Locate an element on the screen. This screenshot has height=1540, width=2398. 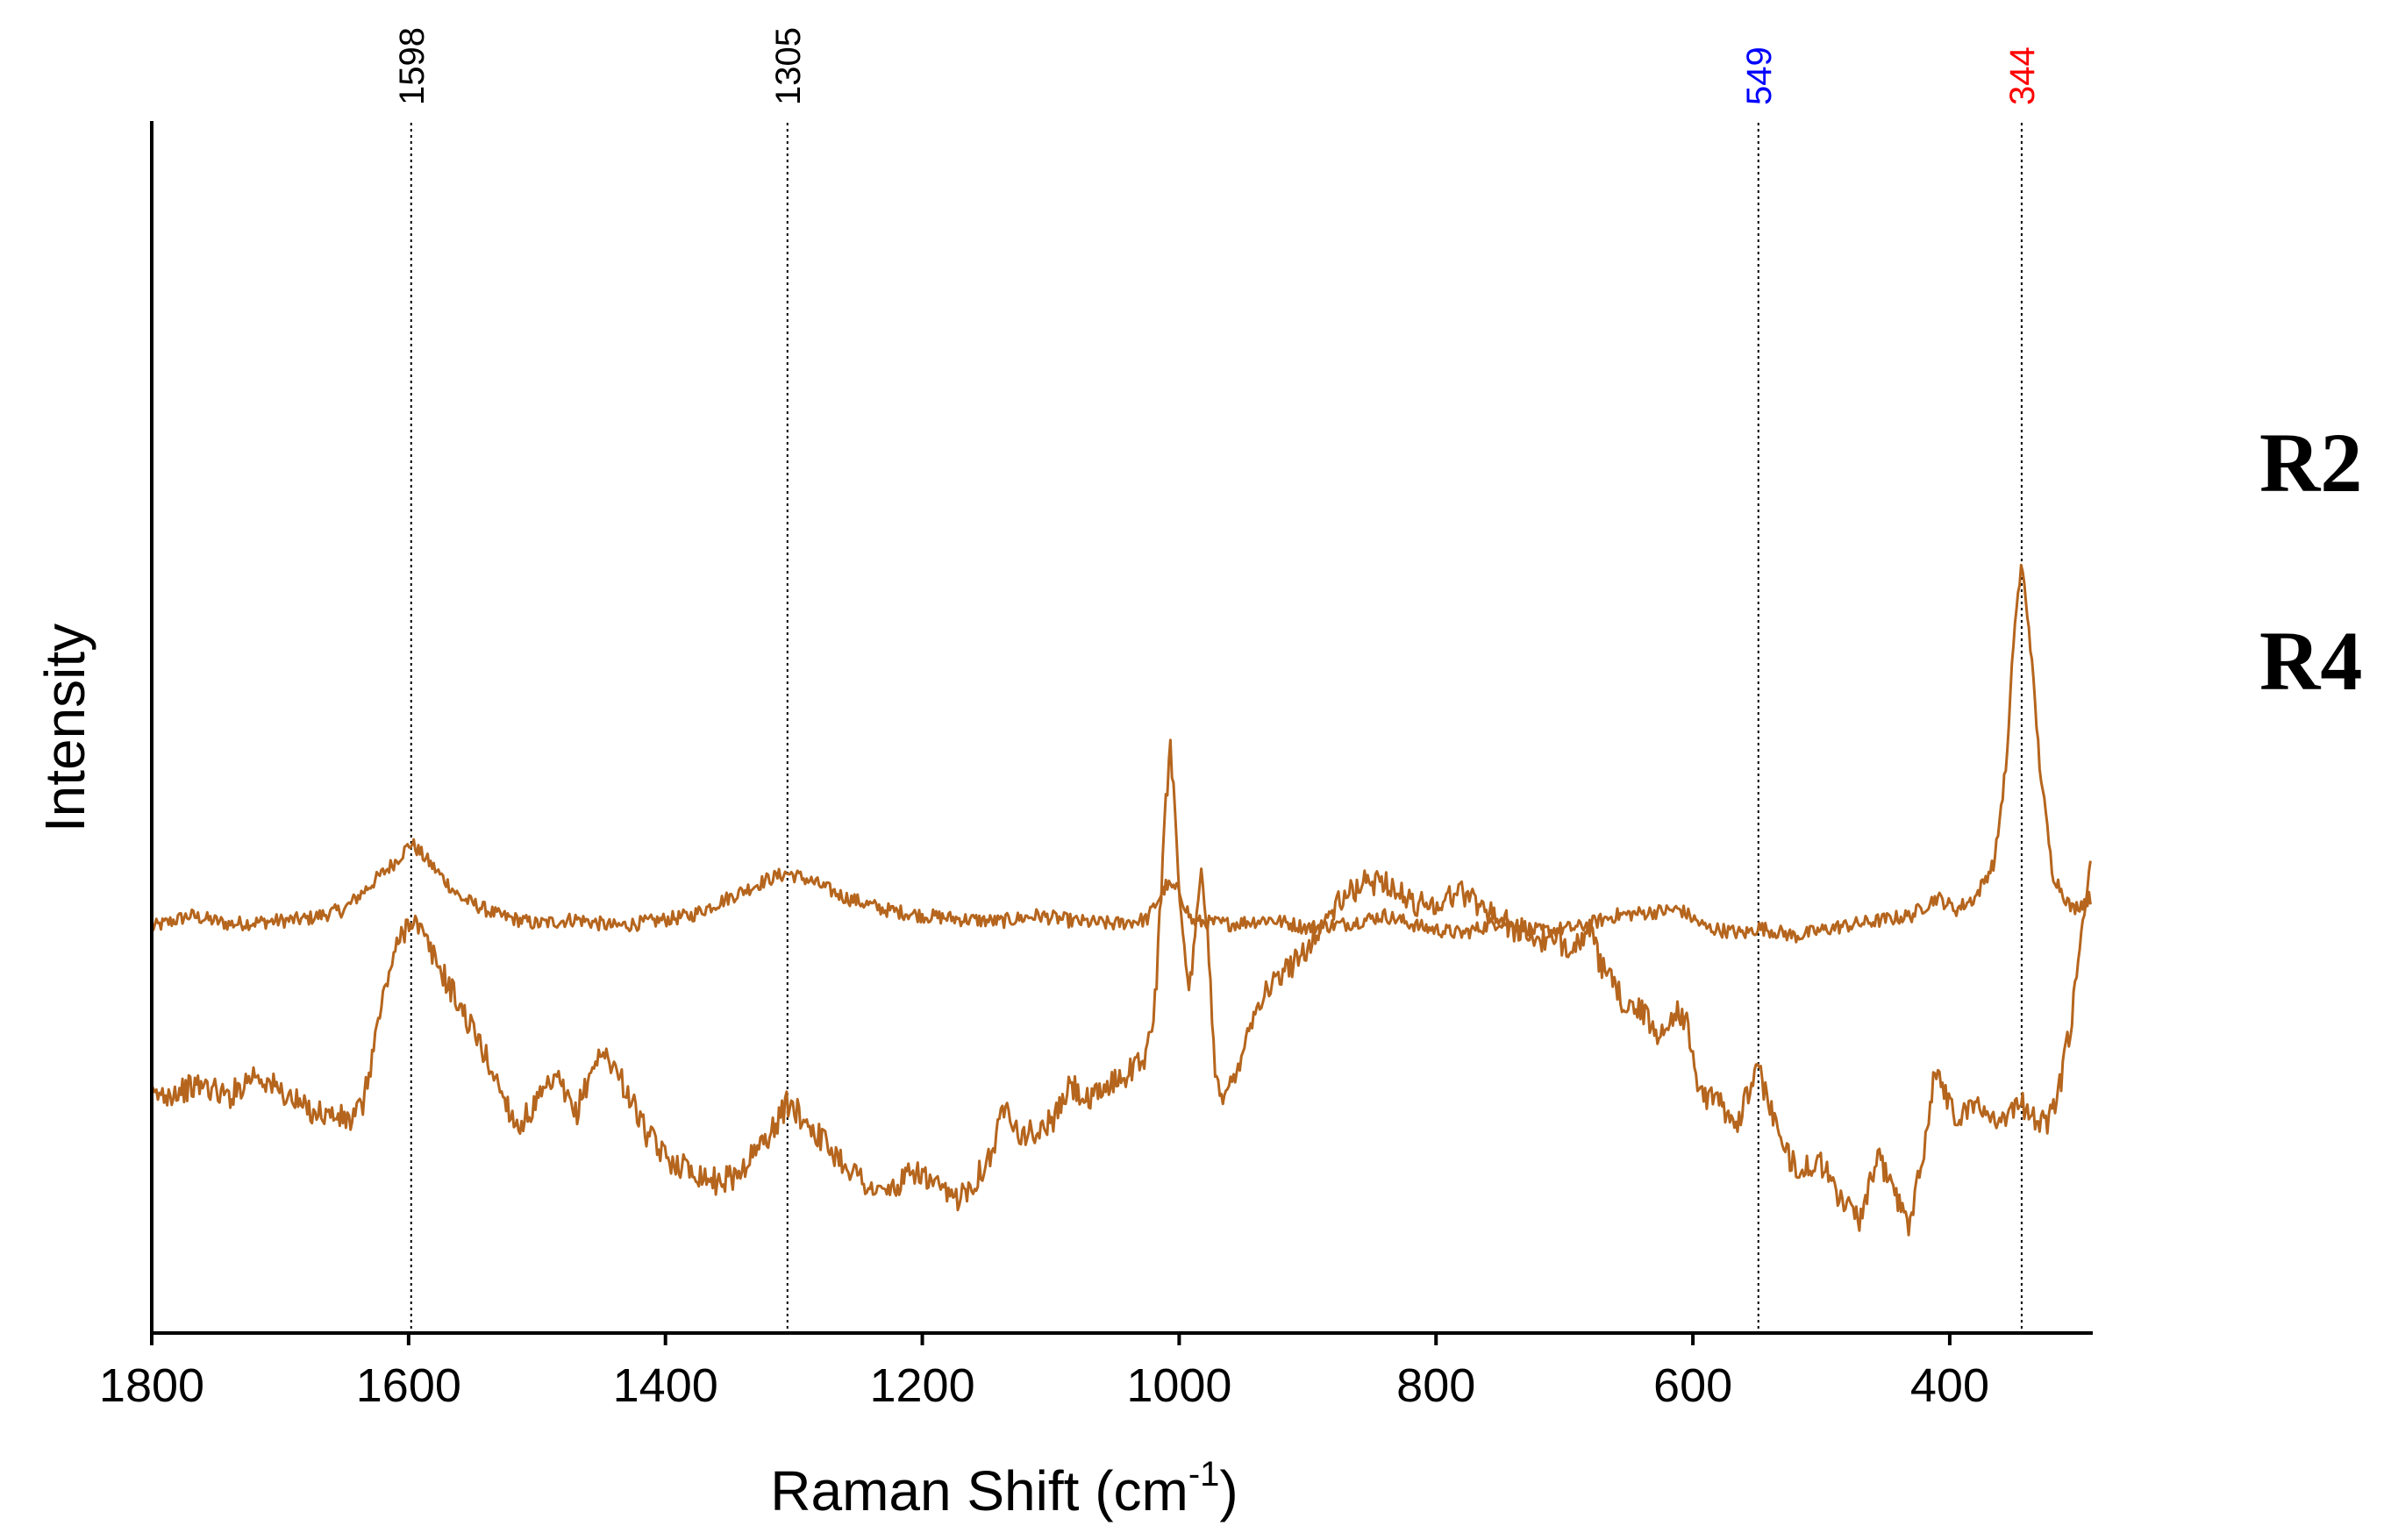
series-name-r4: R4 is located at coordinates (2310, 661).